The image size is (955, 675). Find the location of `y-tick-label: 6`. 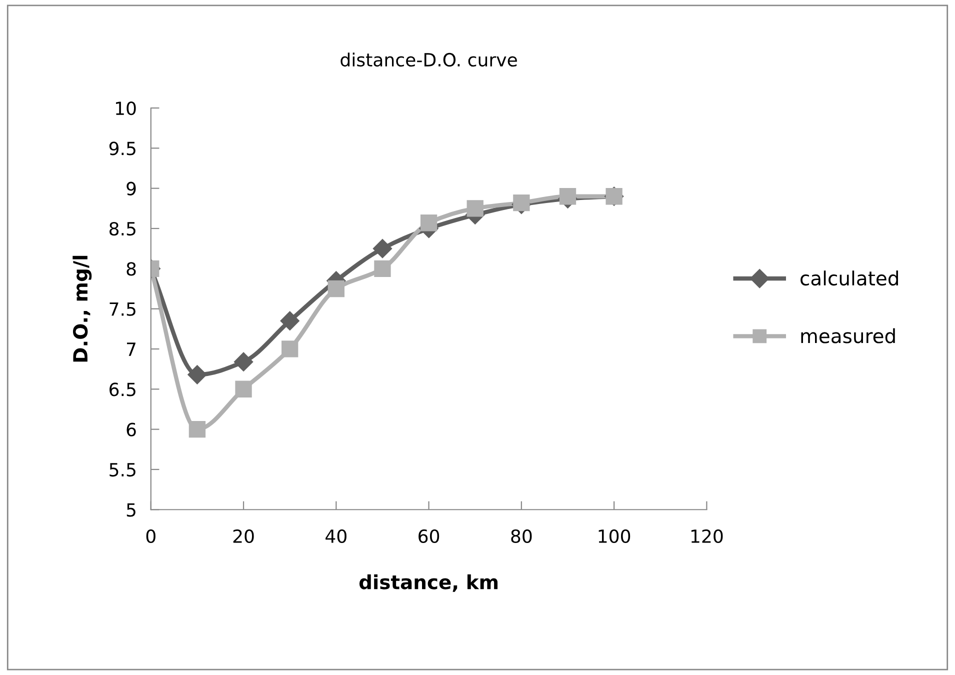

y-tick-label: 6 is located at coordinates (131, 429).